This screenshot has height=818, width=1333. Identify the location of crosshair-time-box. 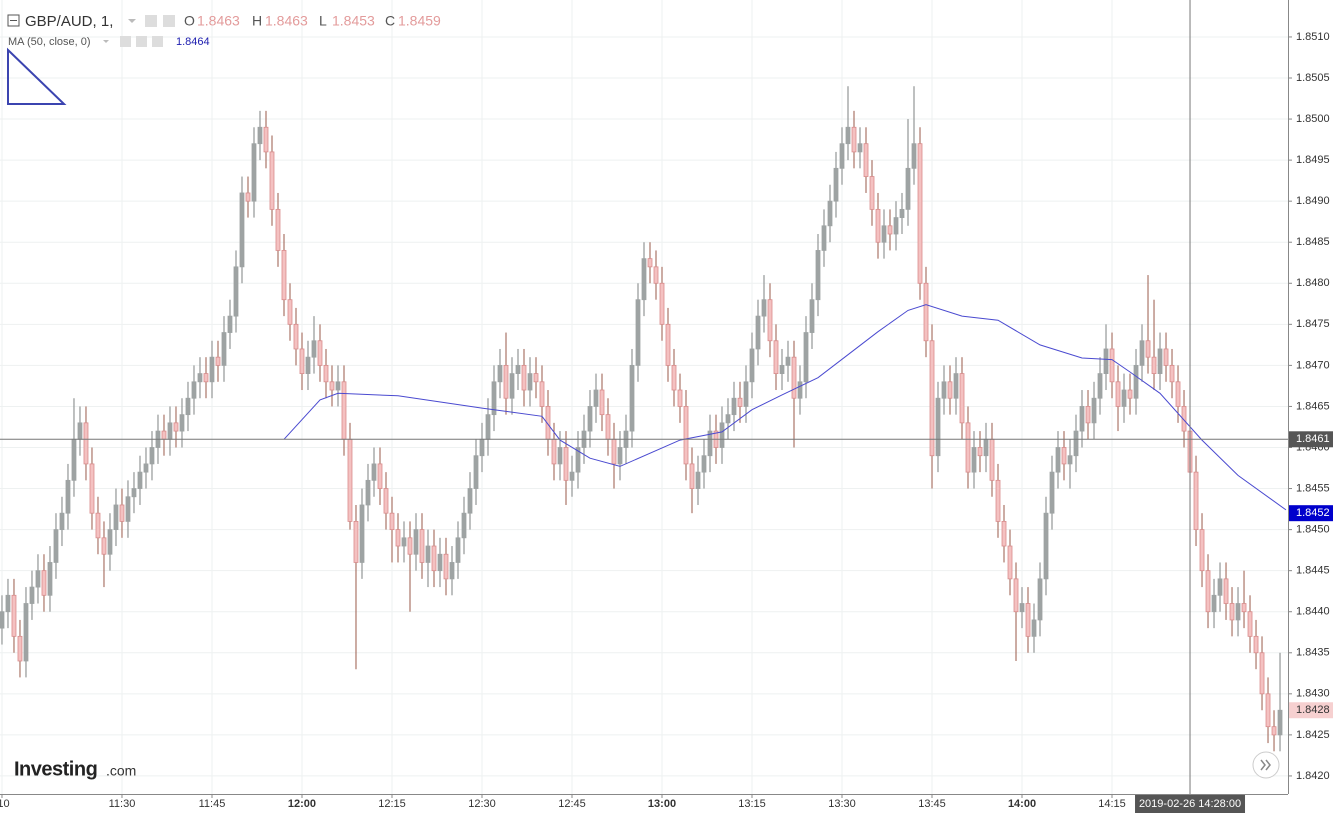
(1190, 804).